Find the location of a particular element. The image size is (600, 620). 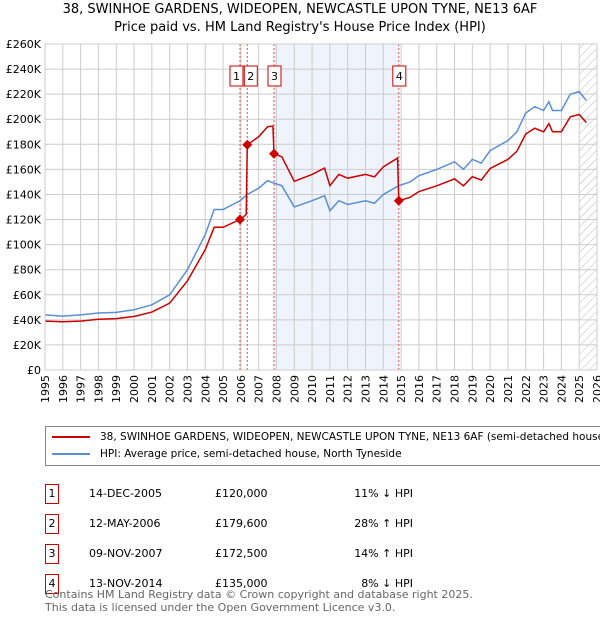

sale-badge-label: 1 is located at coordinates (236, 76).